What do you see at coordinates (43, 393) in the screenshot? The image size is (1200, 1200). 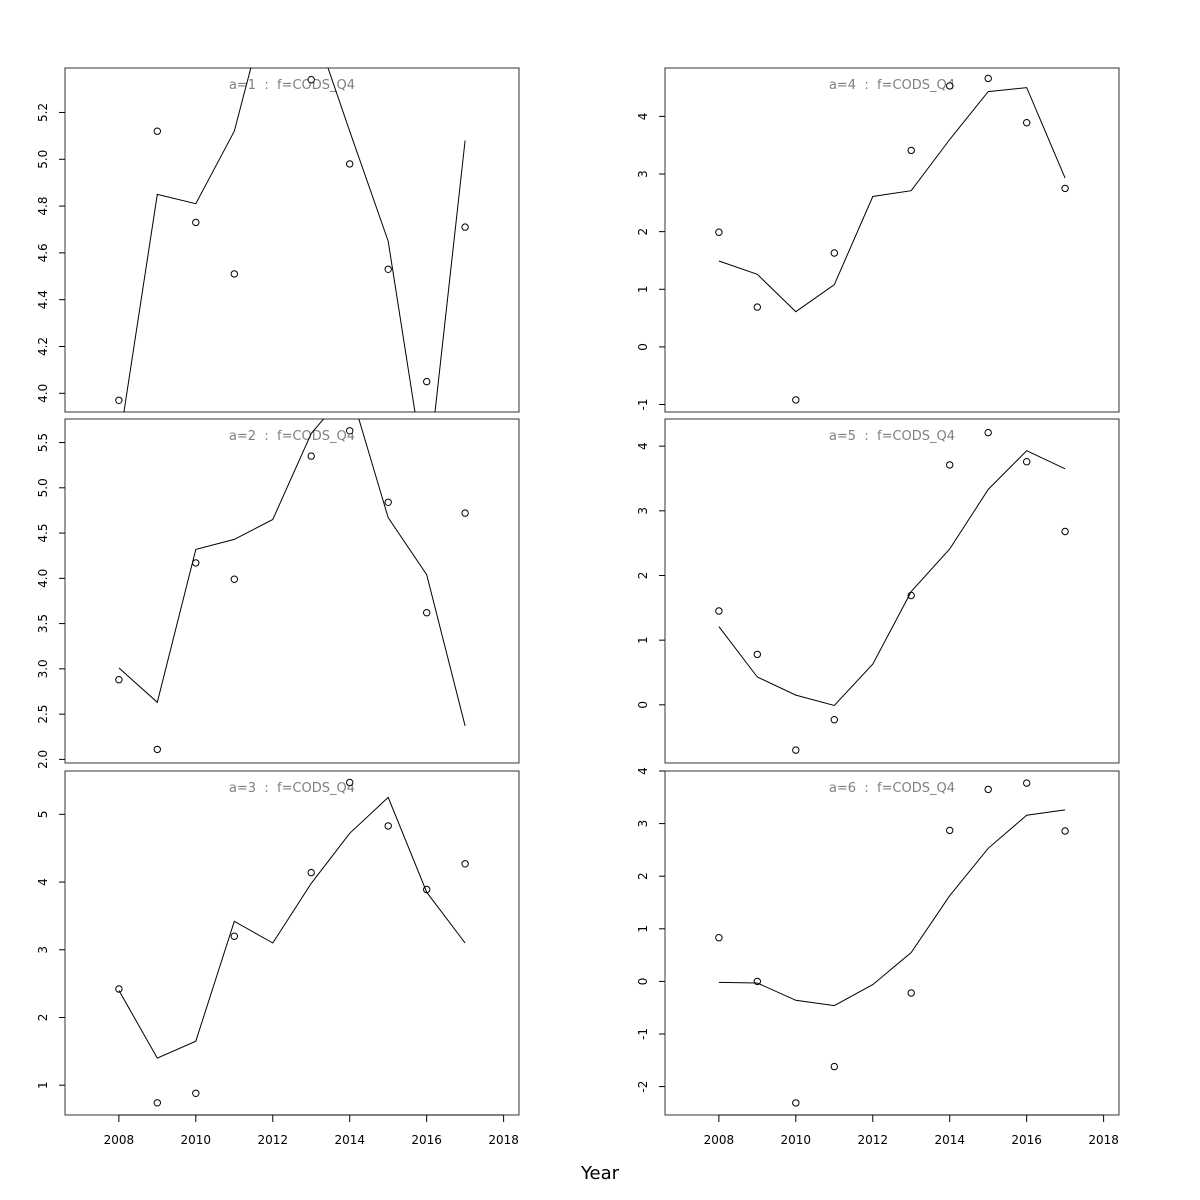 I see `y-tick-label: 4.0` at bounding box center [43, 393].